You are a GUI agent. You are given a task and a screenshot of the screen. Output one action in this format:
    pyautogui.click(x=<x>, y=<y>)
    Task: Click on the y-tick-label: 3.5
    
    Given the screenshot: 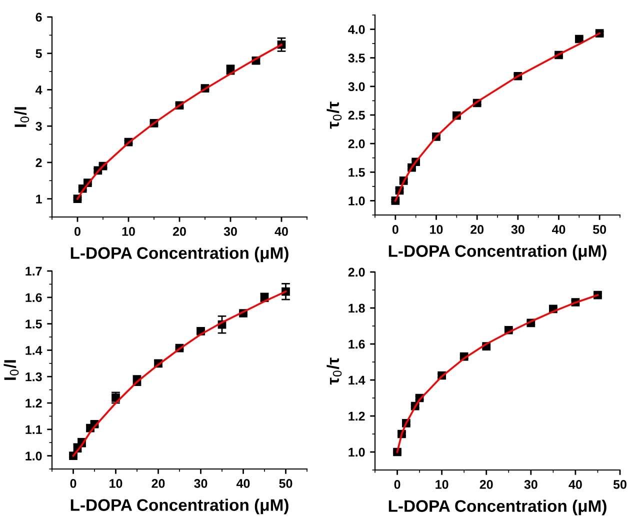 What is the action you would take?
    pyautogui.click(x=356, y=58)
    